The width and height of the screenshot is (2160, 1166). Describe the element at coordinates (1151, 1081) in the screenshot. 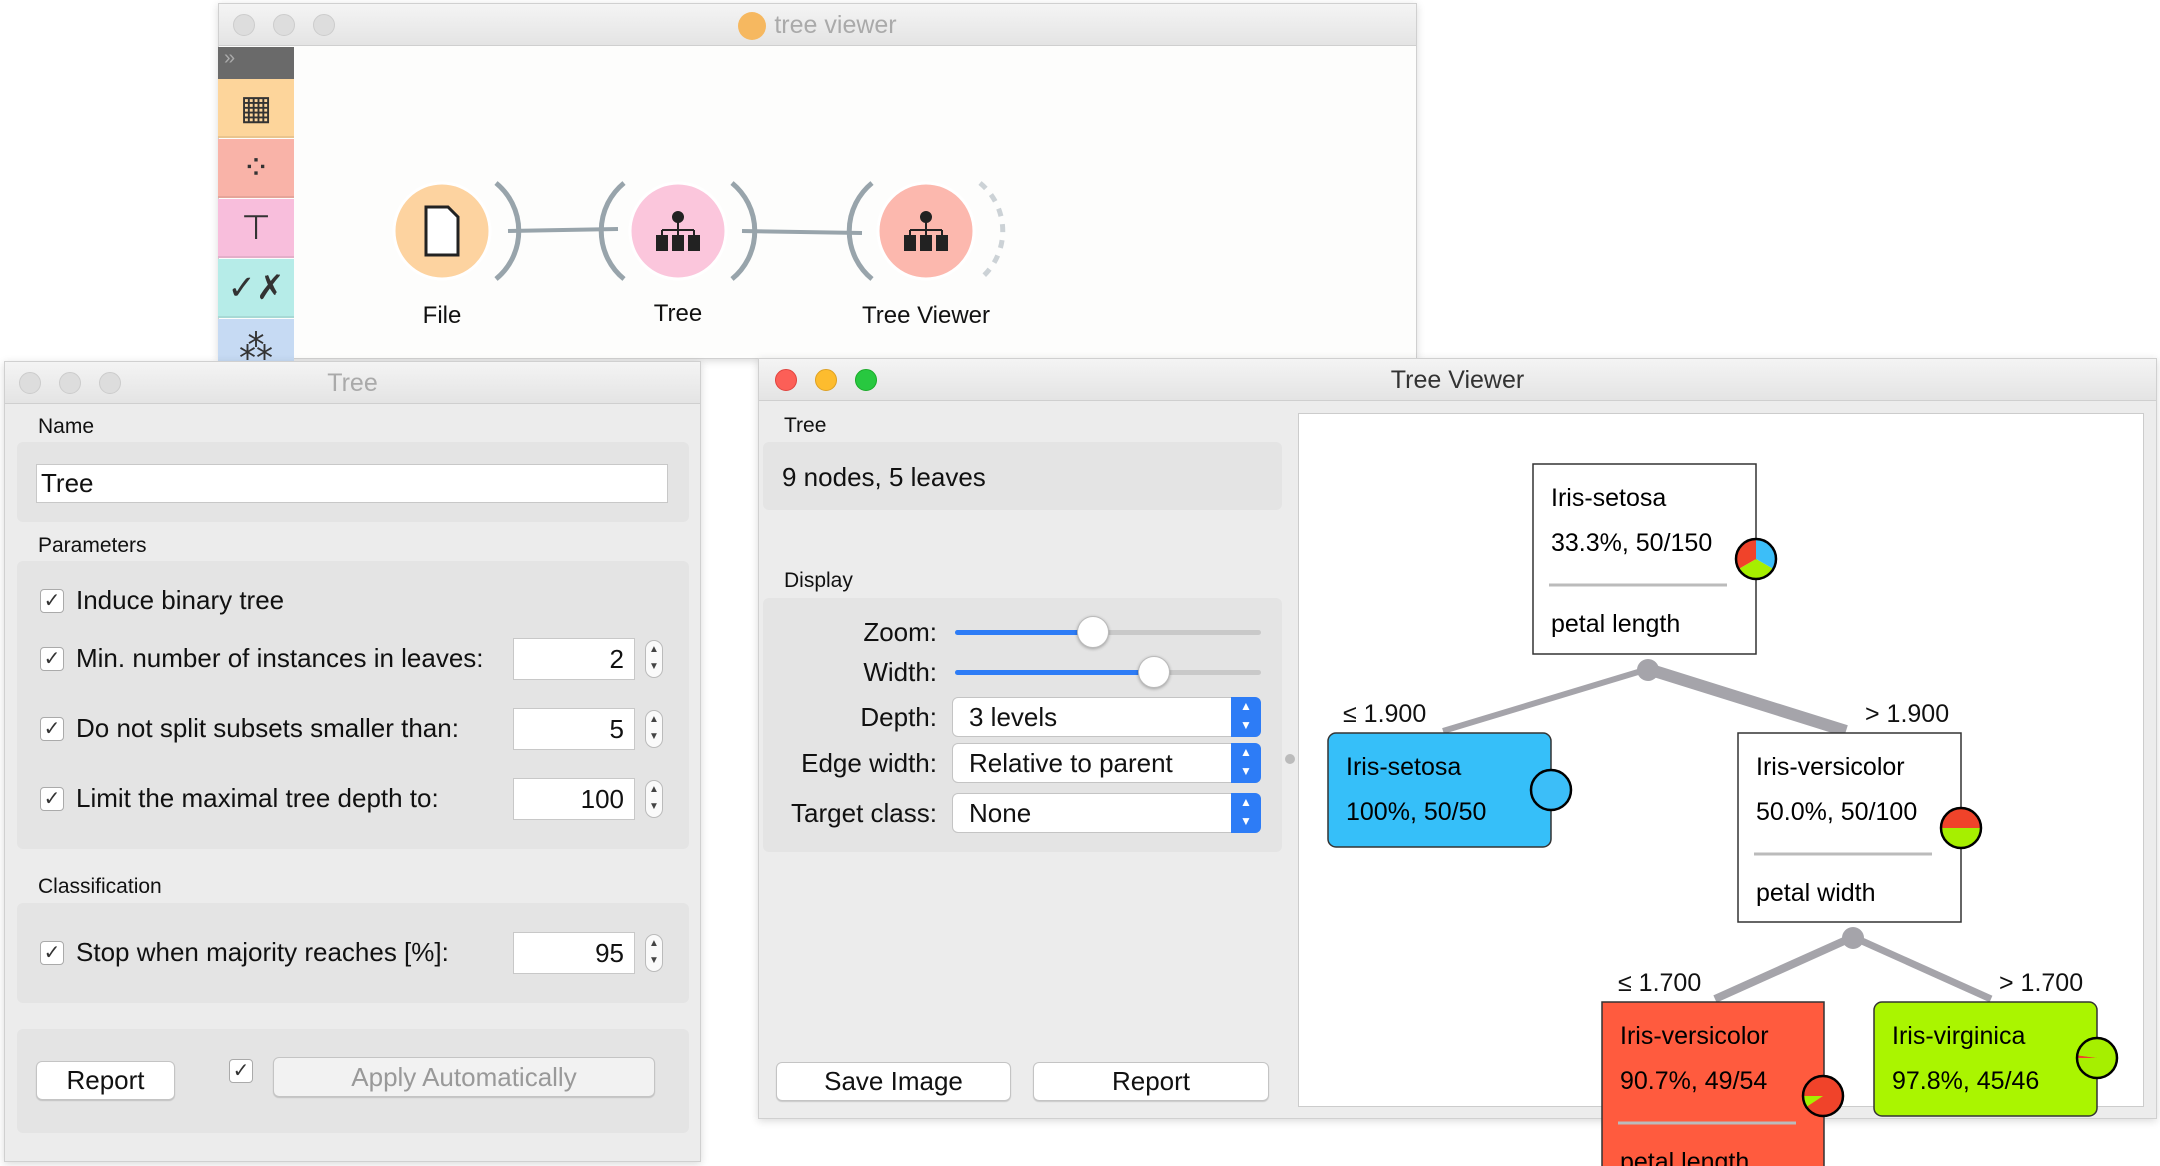

I see `viewer-report-button: Report` at that location.